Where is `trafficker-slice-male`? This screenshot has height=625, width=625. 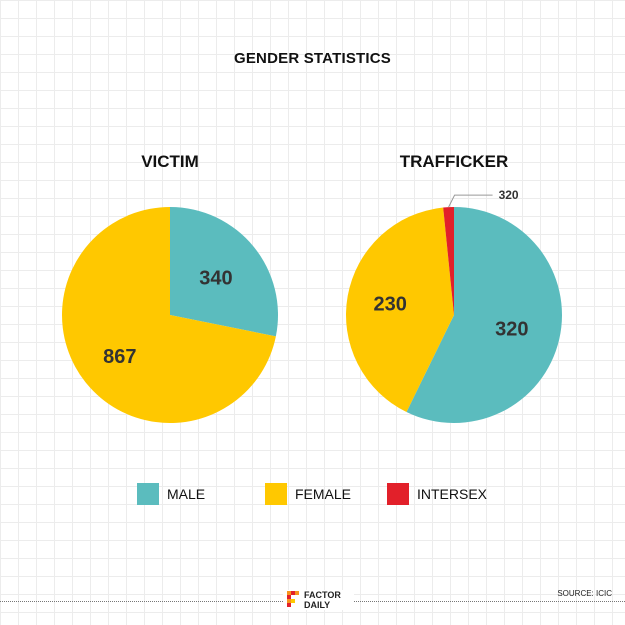
trafficker-slice-male is located at coordinates (484, 315).